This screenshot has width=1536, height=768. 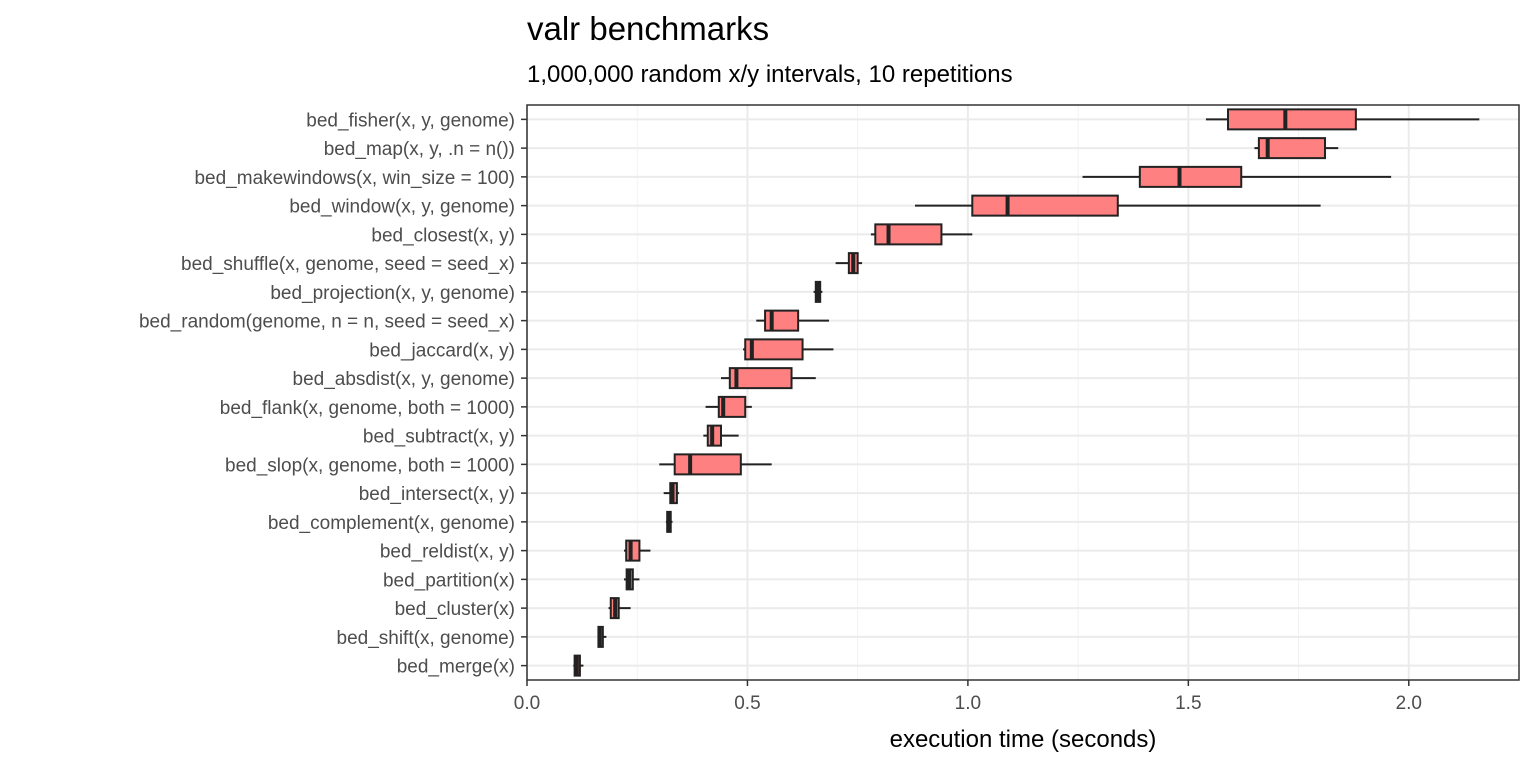 What do you see at coordinates (449, 580) in the screenshot?
I see `y-tick-label: bed_partition(x)` at bounding box center [449, 580].